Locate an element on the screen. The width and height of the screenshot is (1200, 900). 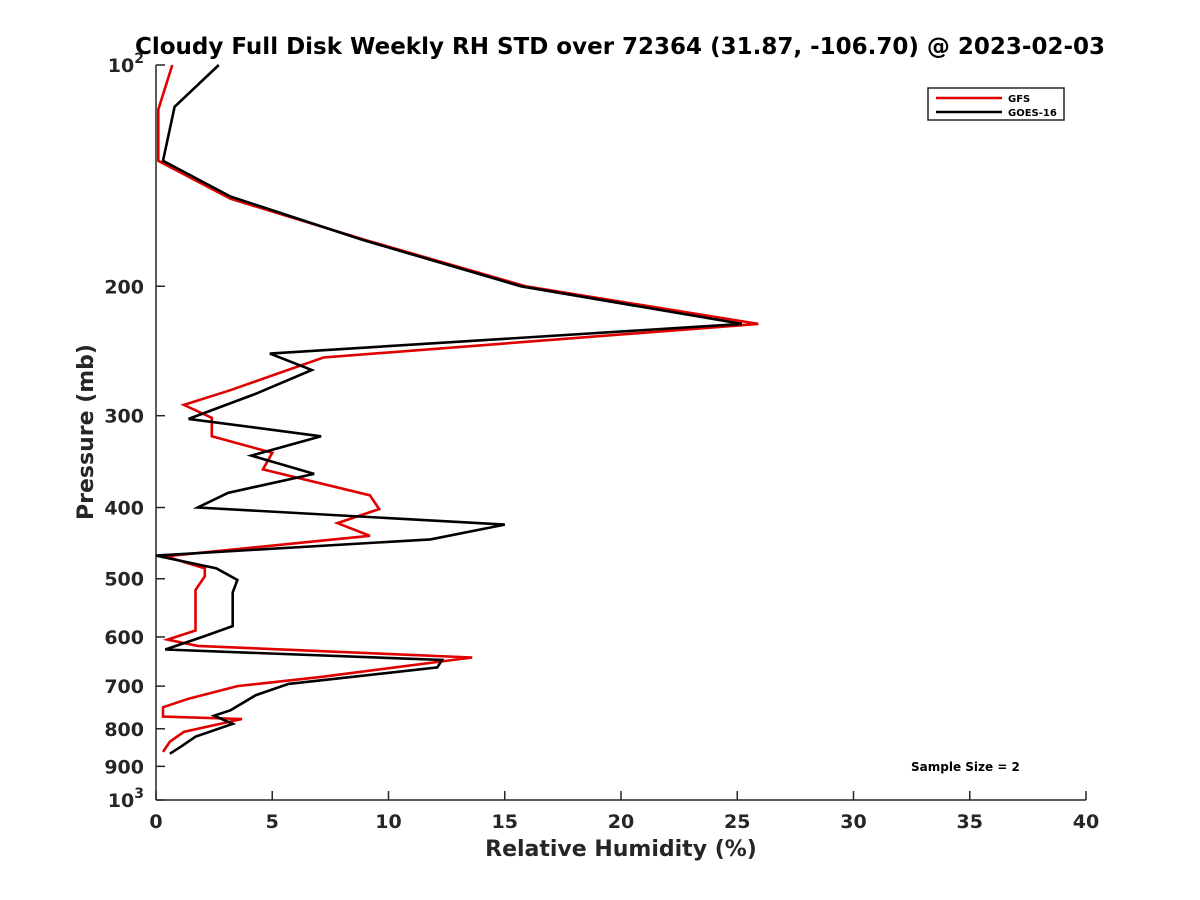
legend-box is located at coordinates (996, 104).